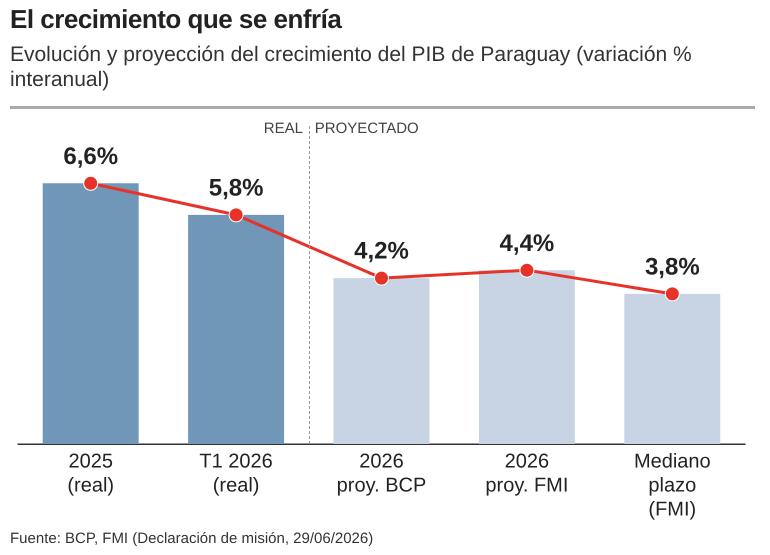  I want to click on x-tick-label: Mediano plazo (FMI), so click(672, 485).